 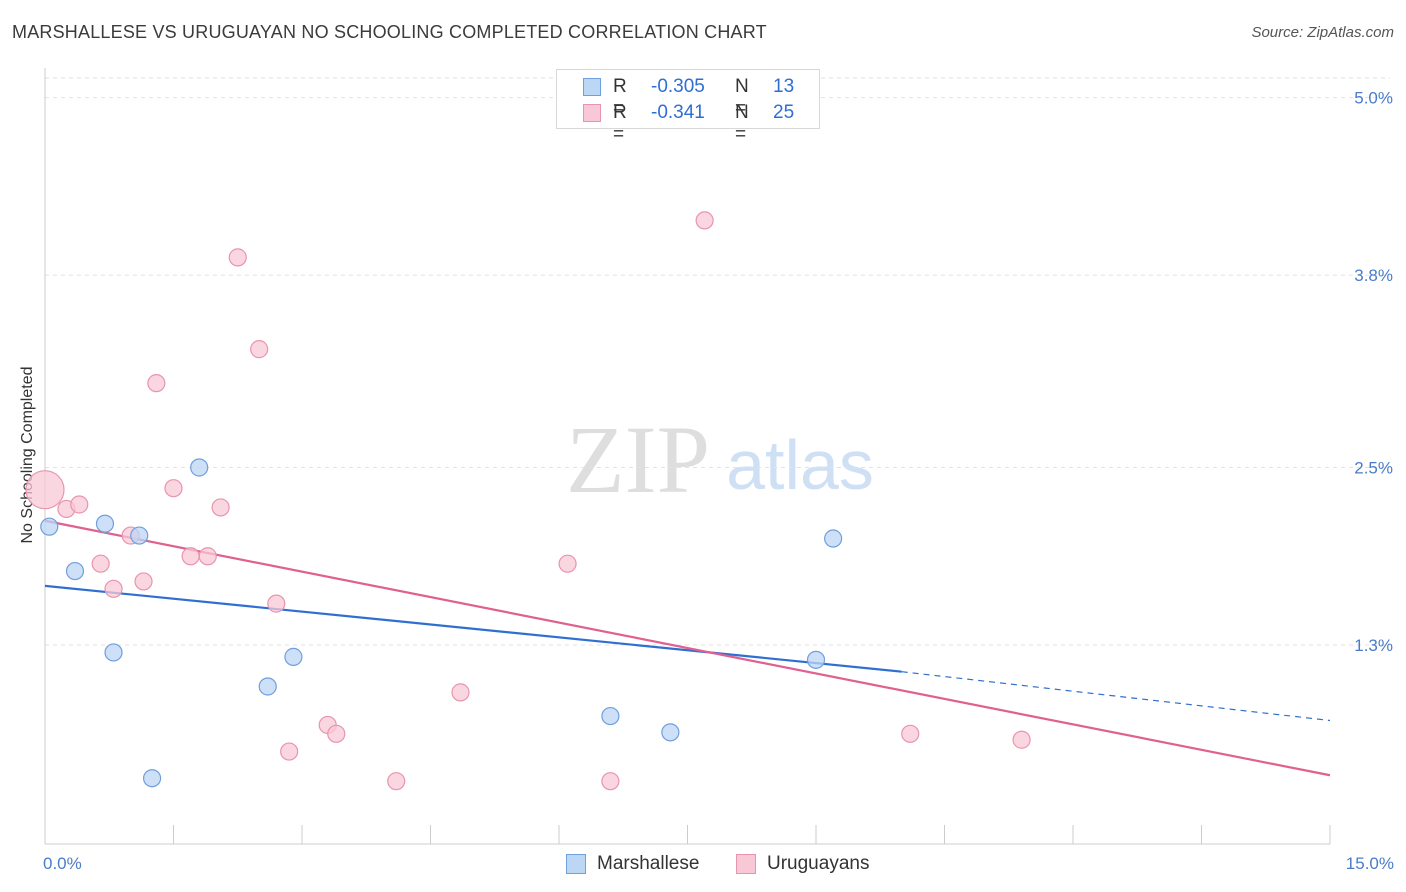 What do you see at coordinates (703, 864) in the screenshot?
I see `series-legend: Marshallese Uruguayans` at bounding box center [703, 864].